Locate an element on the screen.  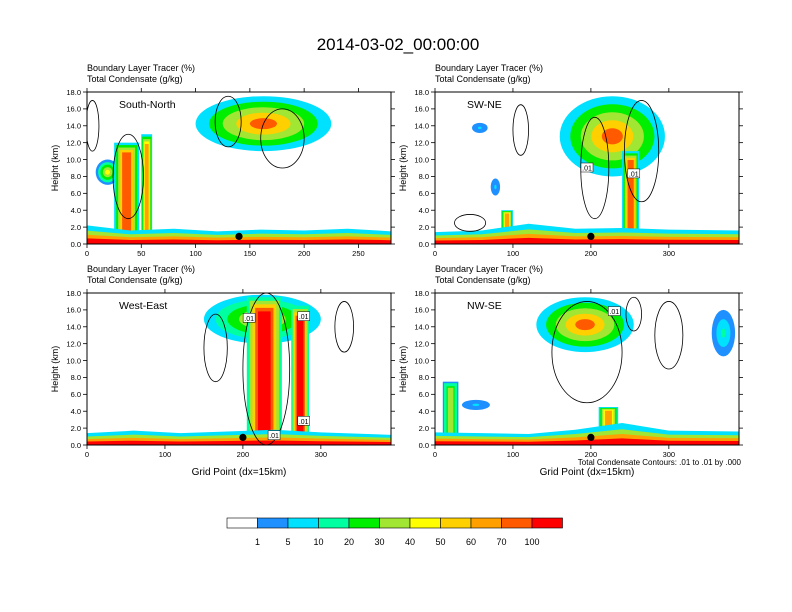
panel-direction-label: South-North is located at coordinates (147, 105).